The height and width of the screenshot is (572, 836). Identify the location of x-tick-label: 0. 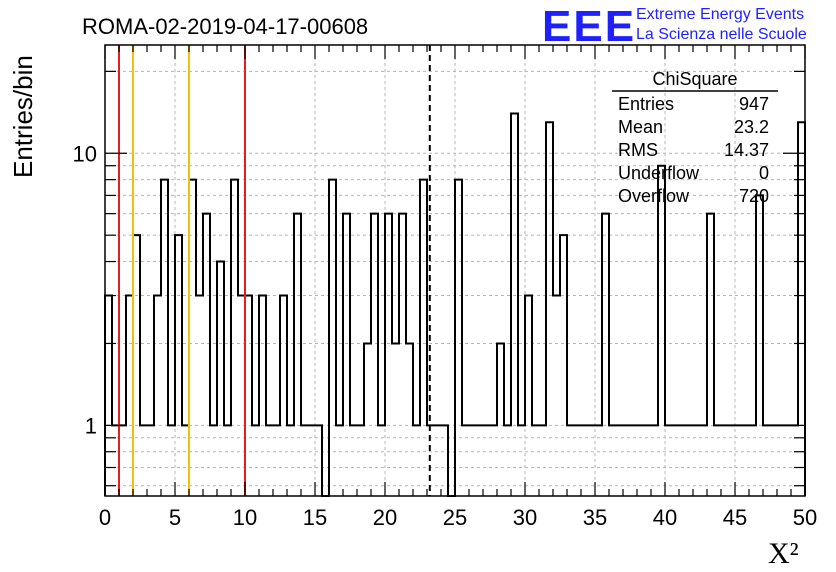
(105, 517).